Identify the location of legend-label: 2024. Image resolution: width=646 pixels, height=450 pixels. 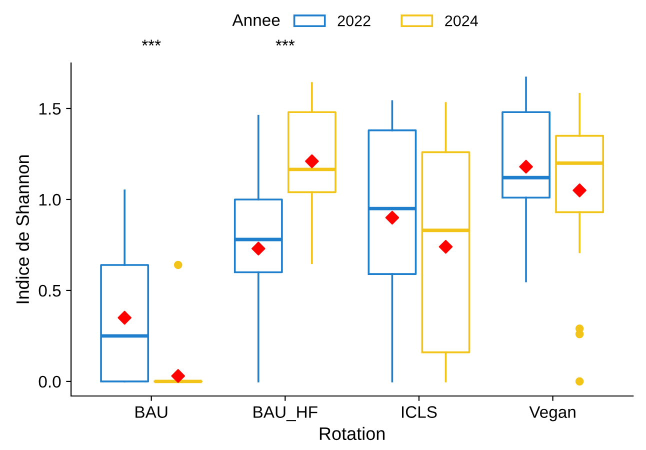
(461, 20).